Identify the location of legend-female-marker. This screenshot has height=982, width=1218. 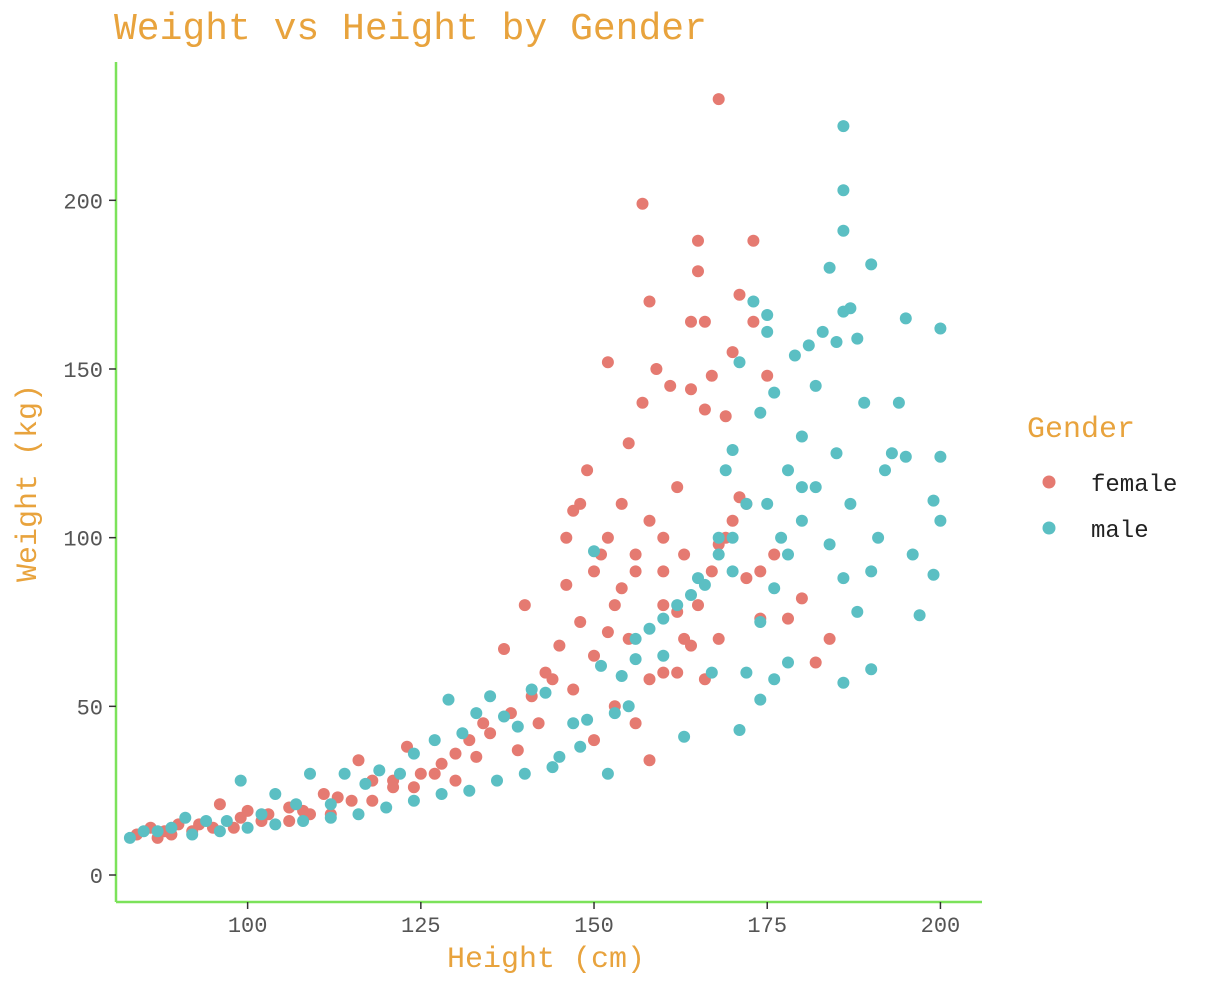
(1049, 482).